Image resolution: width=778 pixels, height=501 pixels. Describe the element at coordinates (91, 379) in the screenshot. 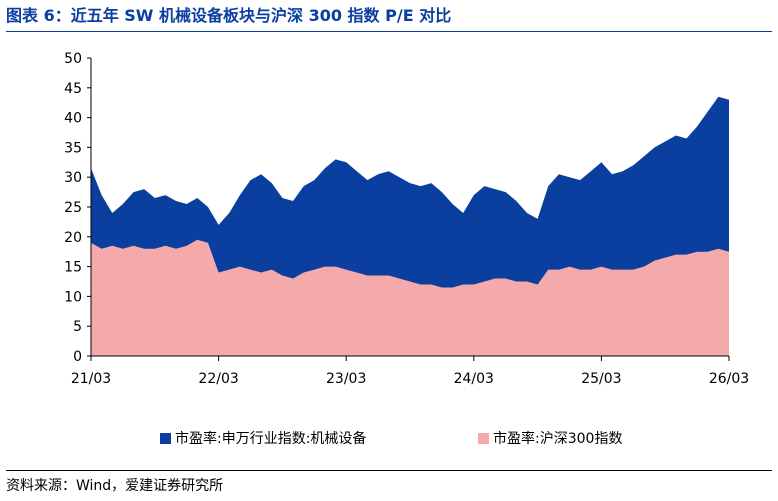

I see `x-tick-label: 21/03` at that location.